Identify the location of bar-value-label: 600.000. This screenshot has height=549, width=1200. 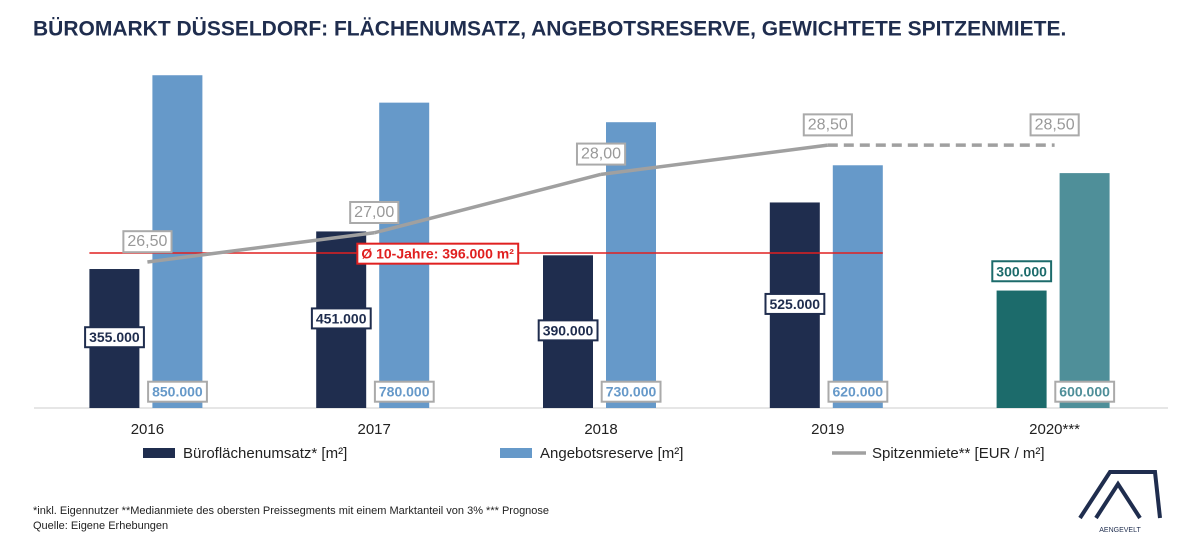
(1084, 392).